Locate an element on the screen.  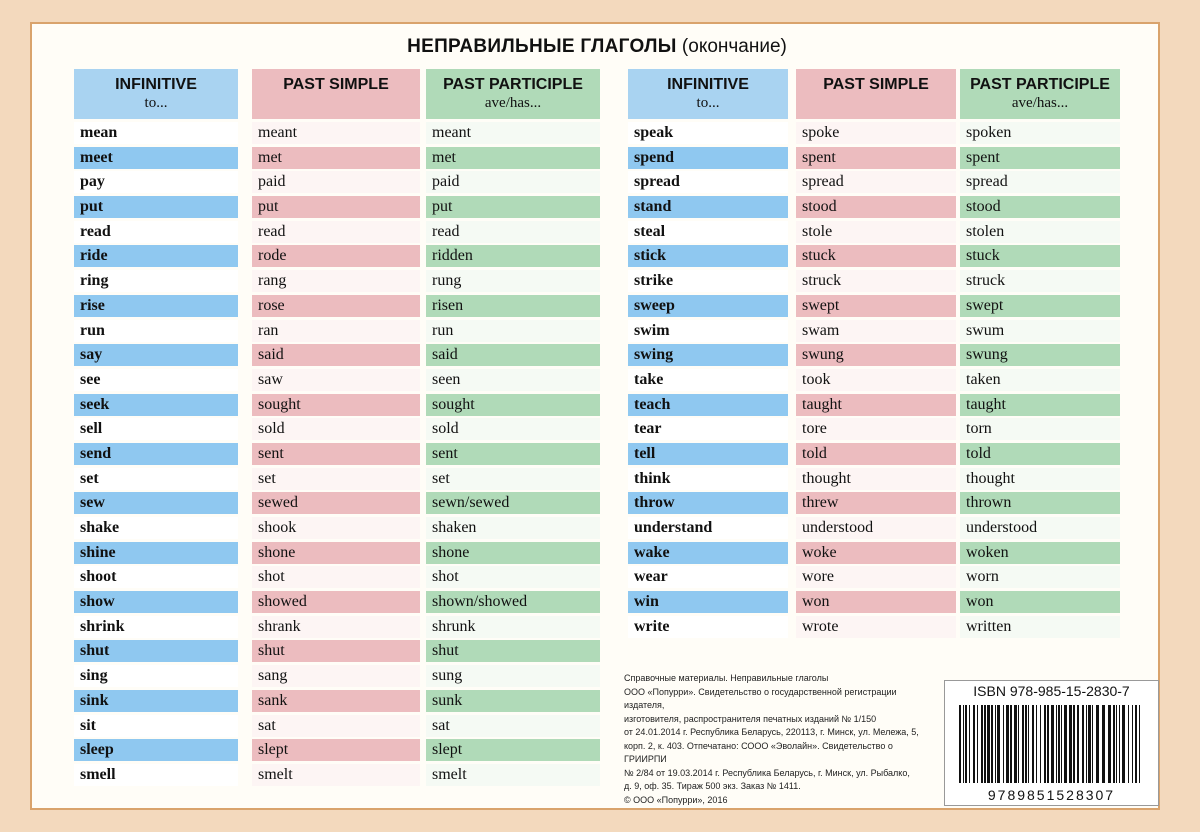
table-row: wrote is located at coordinates (876, 626).